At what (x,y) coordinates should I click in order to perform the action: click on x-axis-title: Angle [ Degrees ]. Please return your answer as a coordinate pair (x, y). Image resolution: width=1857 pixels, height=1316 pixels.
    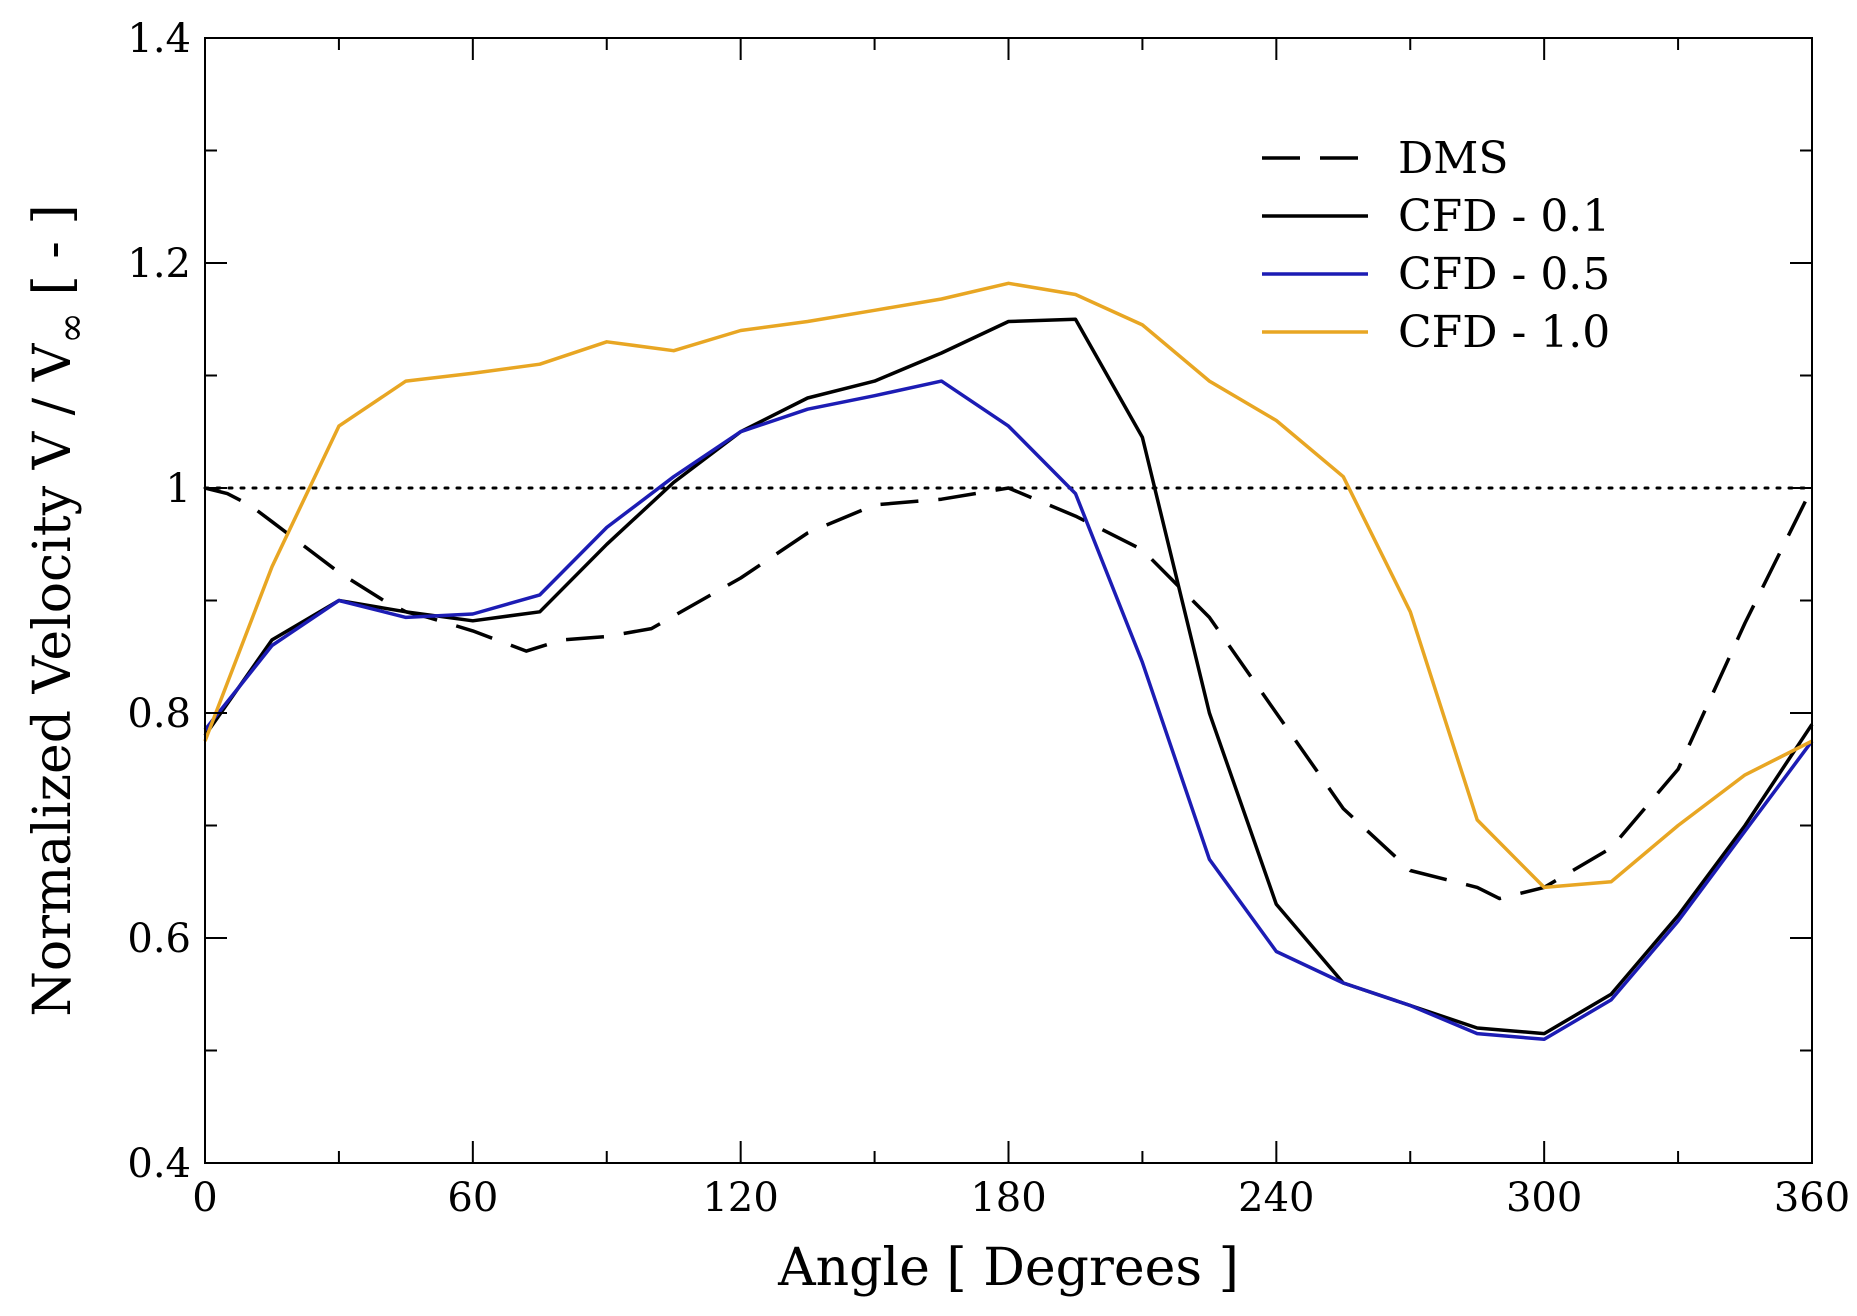
    Looking at the image, I should click on (1008, 1268).